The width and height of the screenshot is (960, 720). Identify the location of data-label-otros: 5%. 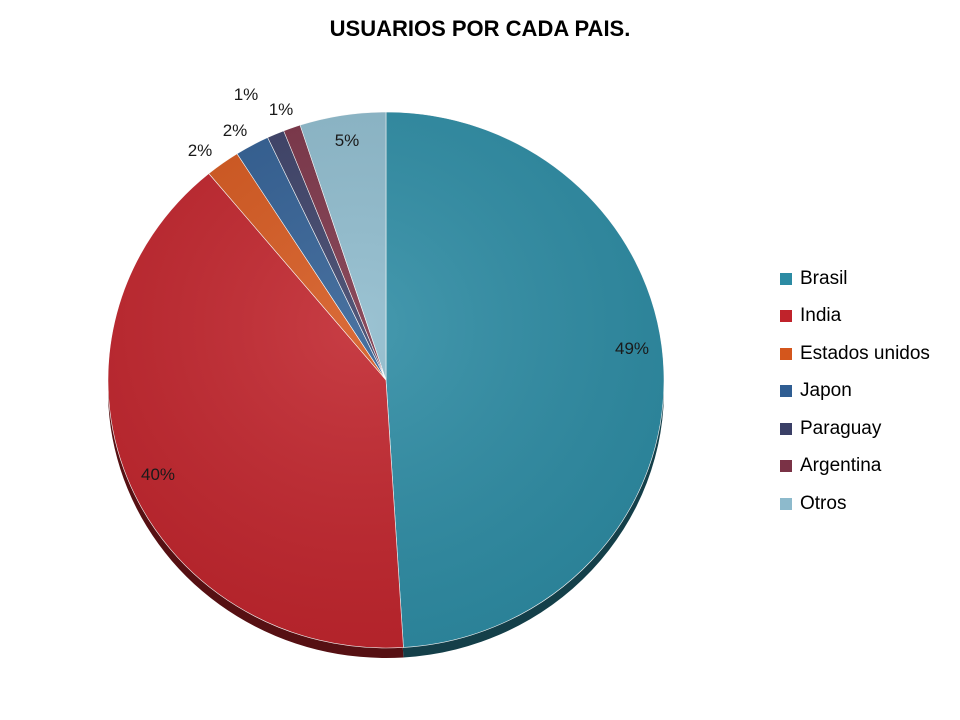
(347, 140).